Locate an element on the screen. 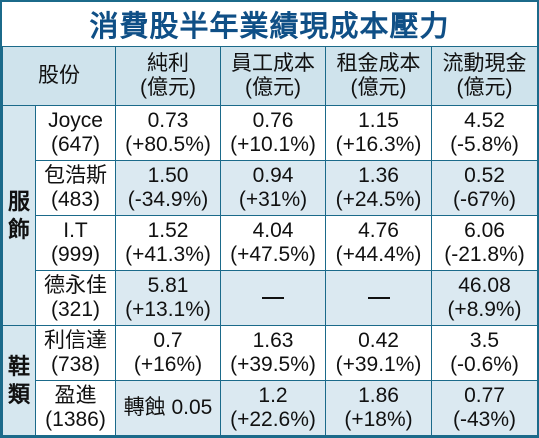 Image resolution: width=539 pixels, height=438 pixels. header-label: 流動現金 is located at coordinates (484, 63).